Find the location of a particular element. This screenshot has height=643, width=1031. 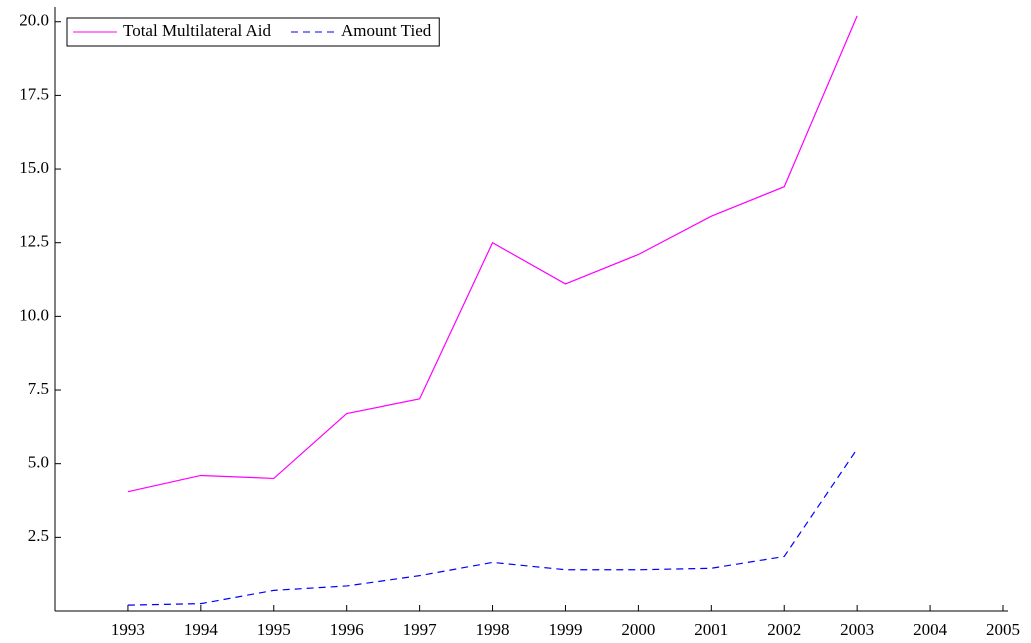

y-tick-label: 20.0 is located at coordinates (34, 20).